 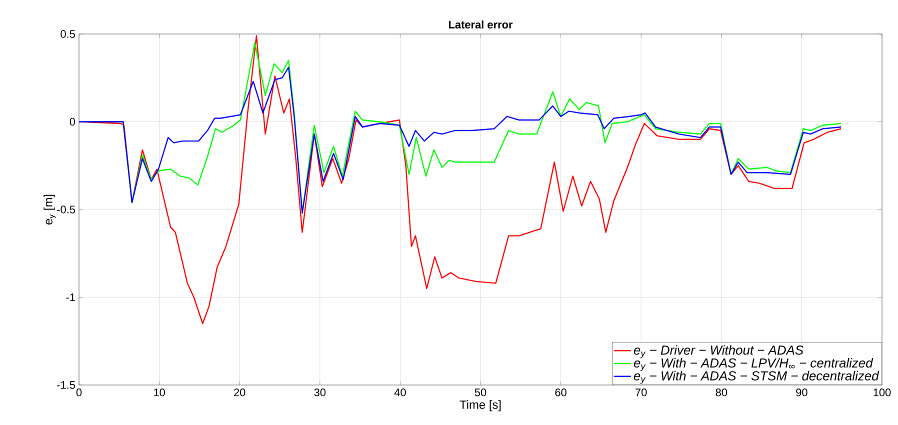 I want to click on legend-label: e$_{y}$ − With − ADAS − LPV/H$_{∞}$ − centralized, so click(x=754, y=365).